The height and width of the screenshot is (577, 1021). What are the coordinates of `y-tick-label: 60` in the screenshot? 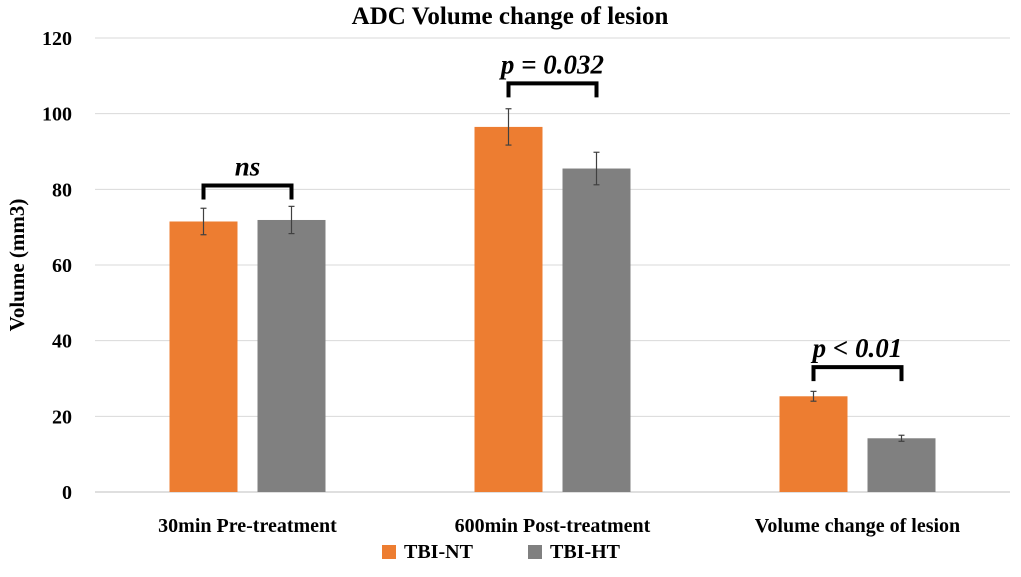 It's located at (62, 266).